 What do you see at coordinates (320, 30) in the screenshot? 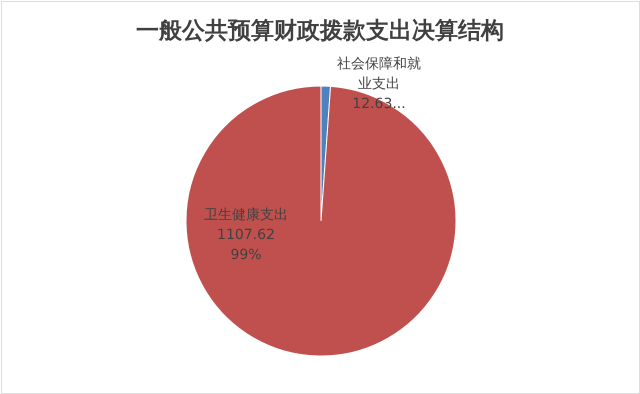
I see `chart-title: 一般公共预算财政拨款支出决算结构` at bounding box center [320, 30].